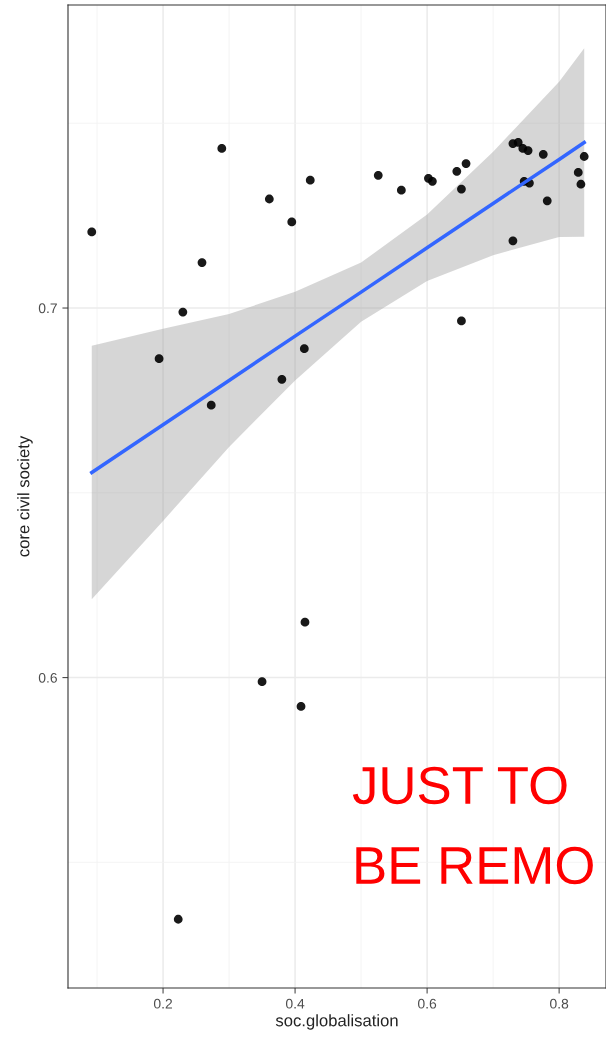  I want to click on x-tick-label: 0.4, so click(295, 1003).